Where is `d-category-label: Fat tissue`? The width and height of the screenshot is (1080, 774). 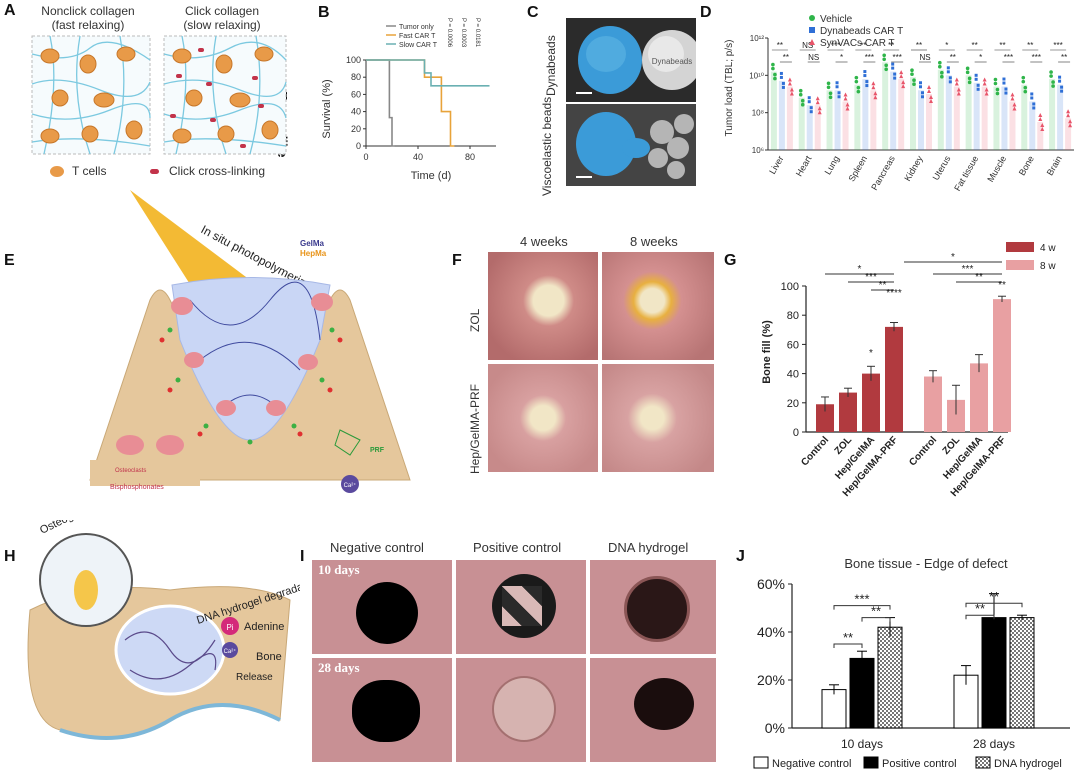
d-category-label: Fat tissue is located at coordinates (966, 173).